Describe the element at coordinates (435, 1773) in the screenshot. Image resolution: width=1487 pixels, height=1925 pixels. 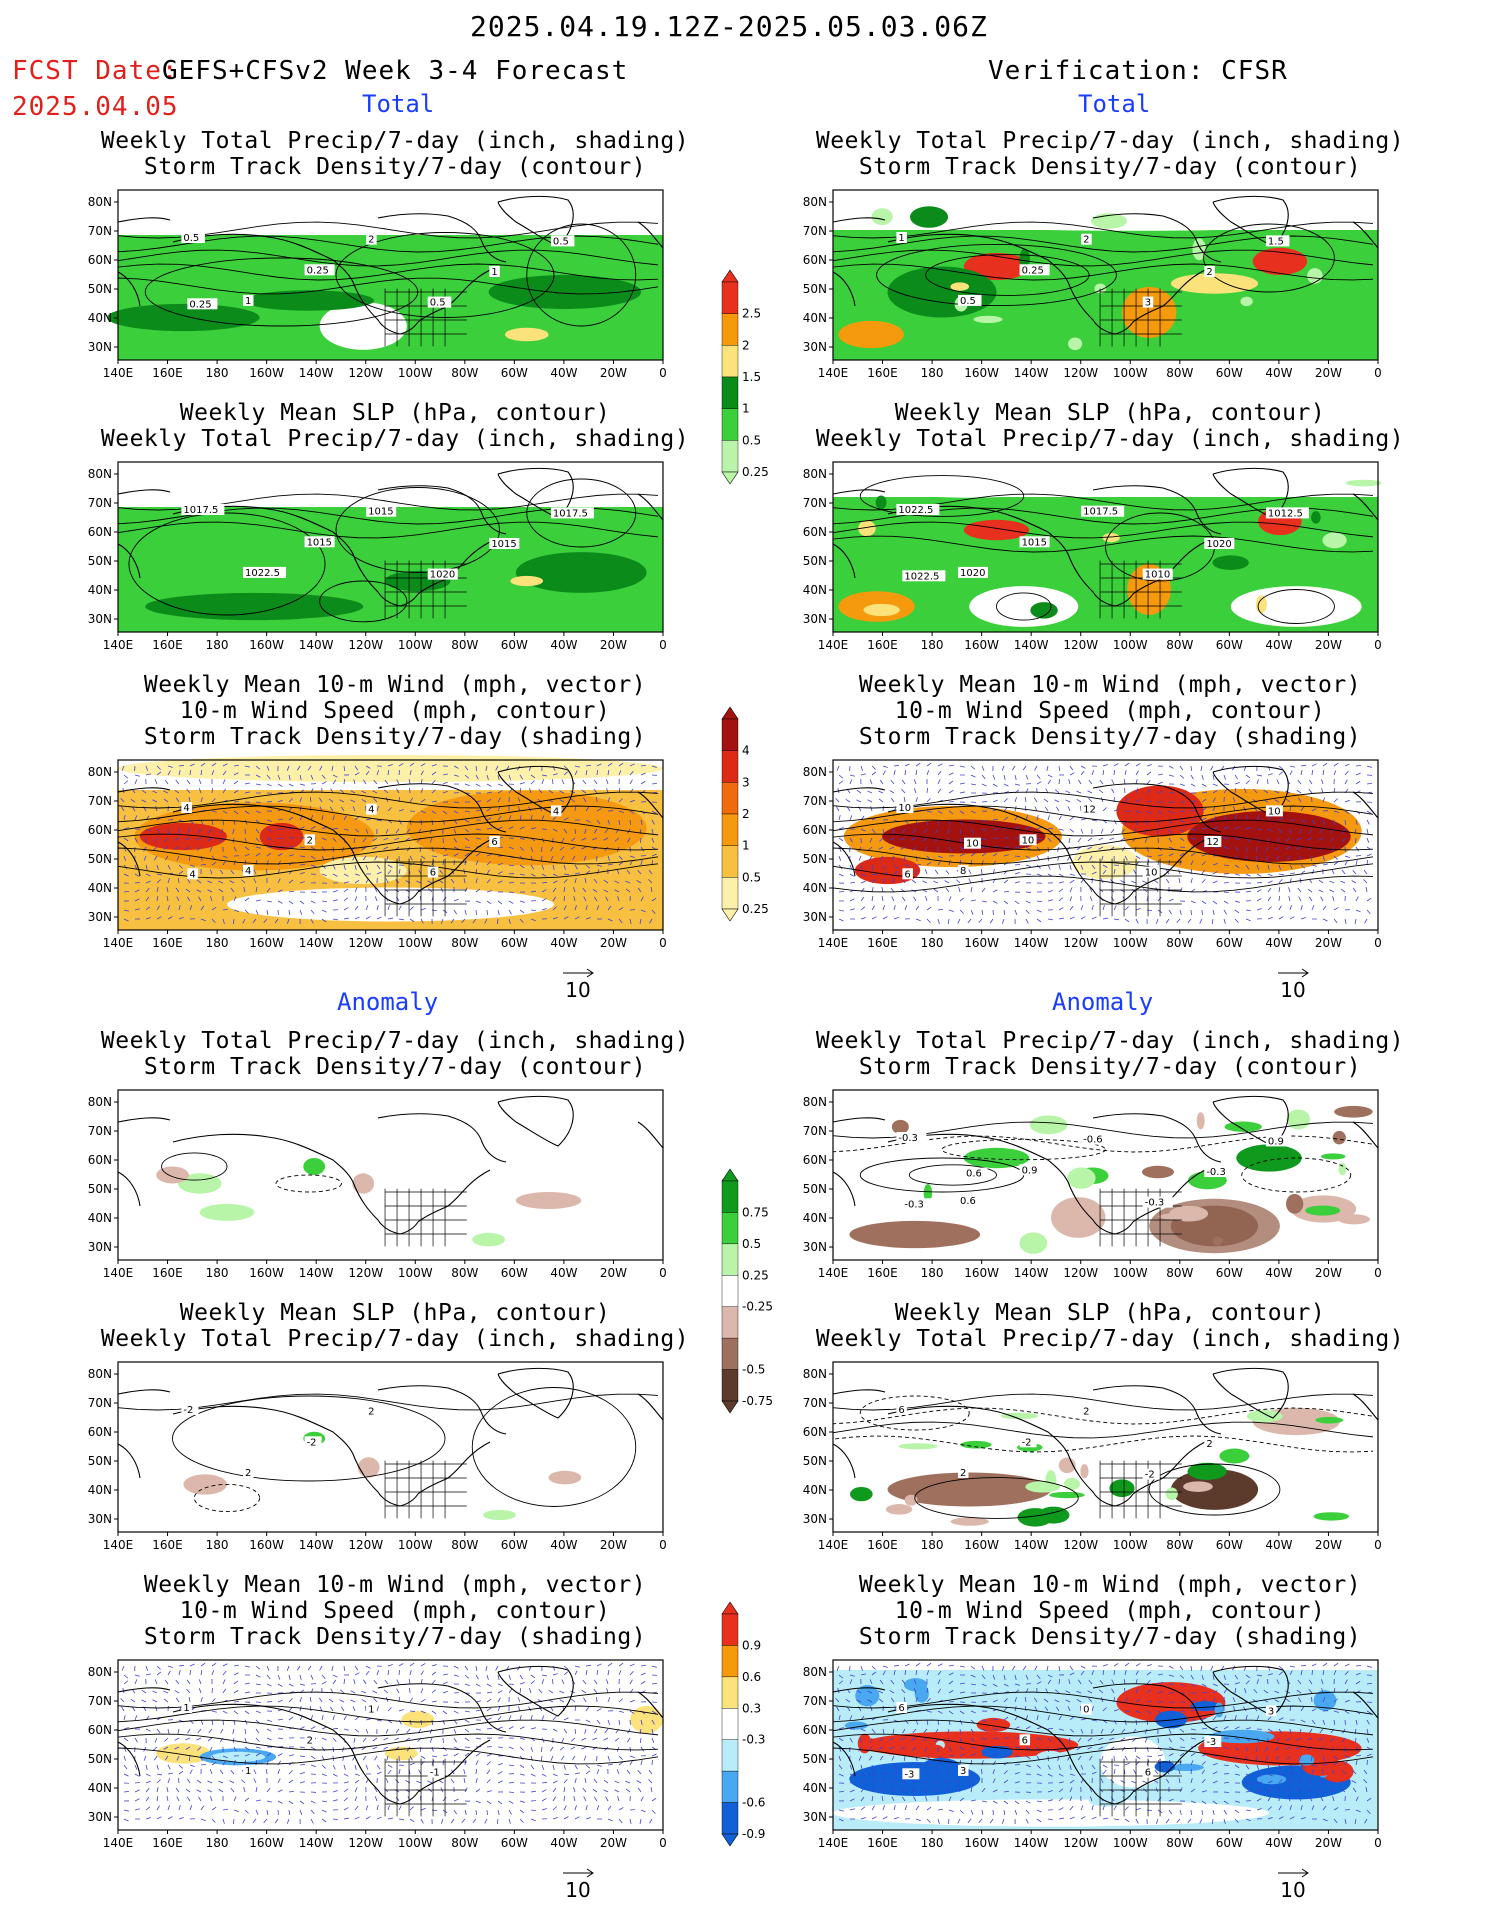
I see `contour-label: -1` at that location.